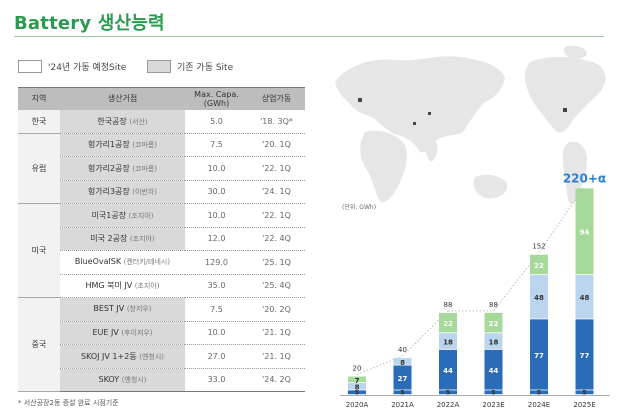  I want to click on chart-total-label: 220+α, so click(584, 178).